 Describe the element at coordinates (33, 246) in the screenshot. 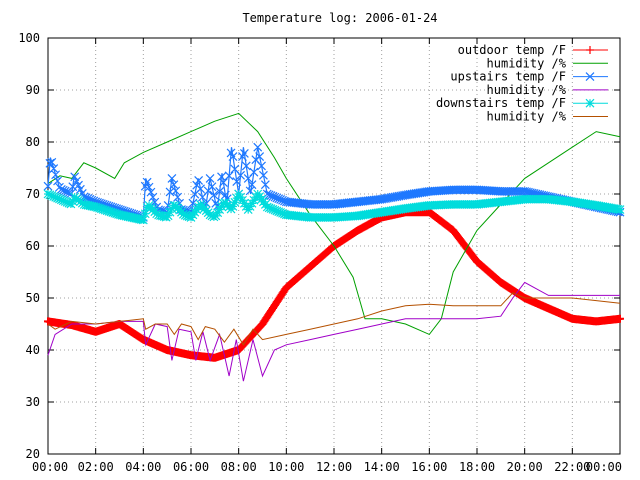

I see `y-tick-label: 60` at that location.